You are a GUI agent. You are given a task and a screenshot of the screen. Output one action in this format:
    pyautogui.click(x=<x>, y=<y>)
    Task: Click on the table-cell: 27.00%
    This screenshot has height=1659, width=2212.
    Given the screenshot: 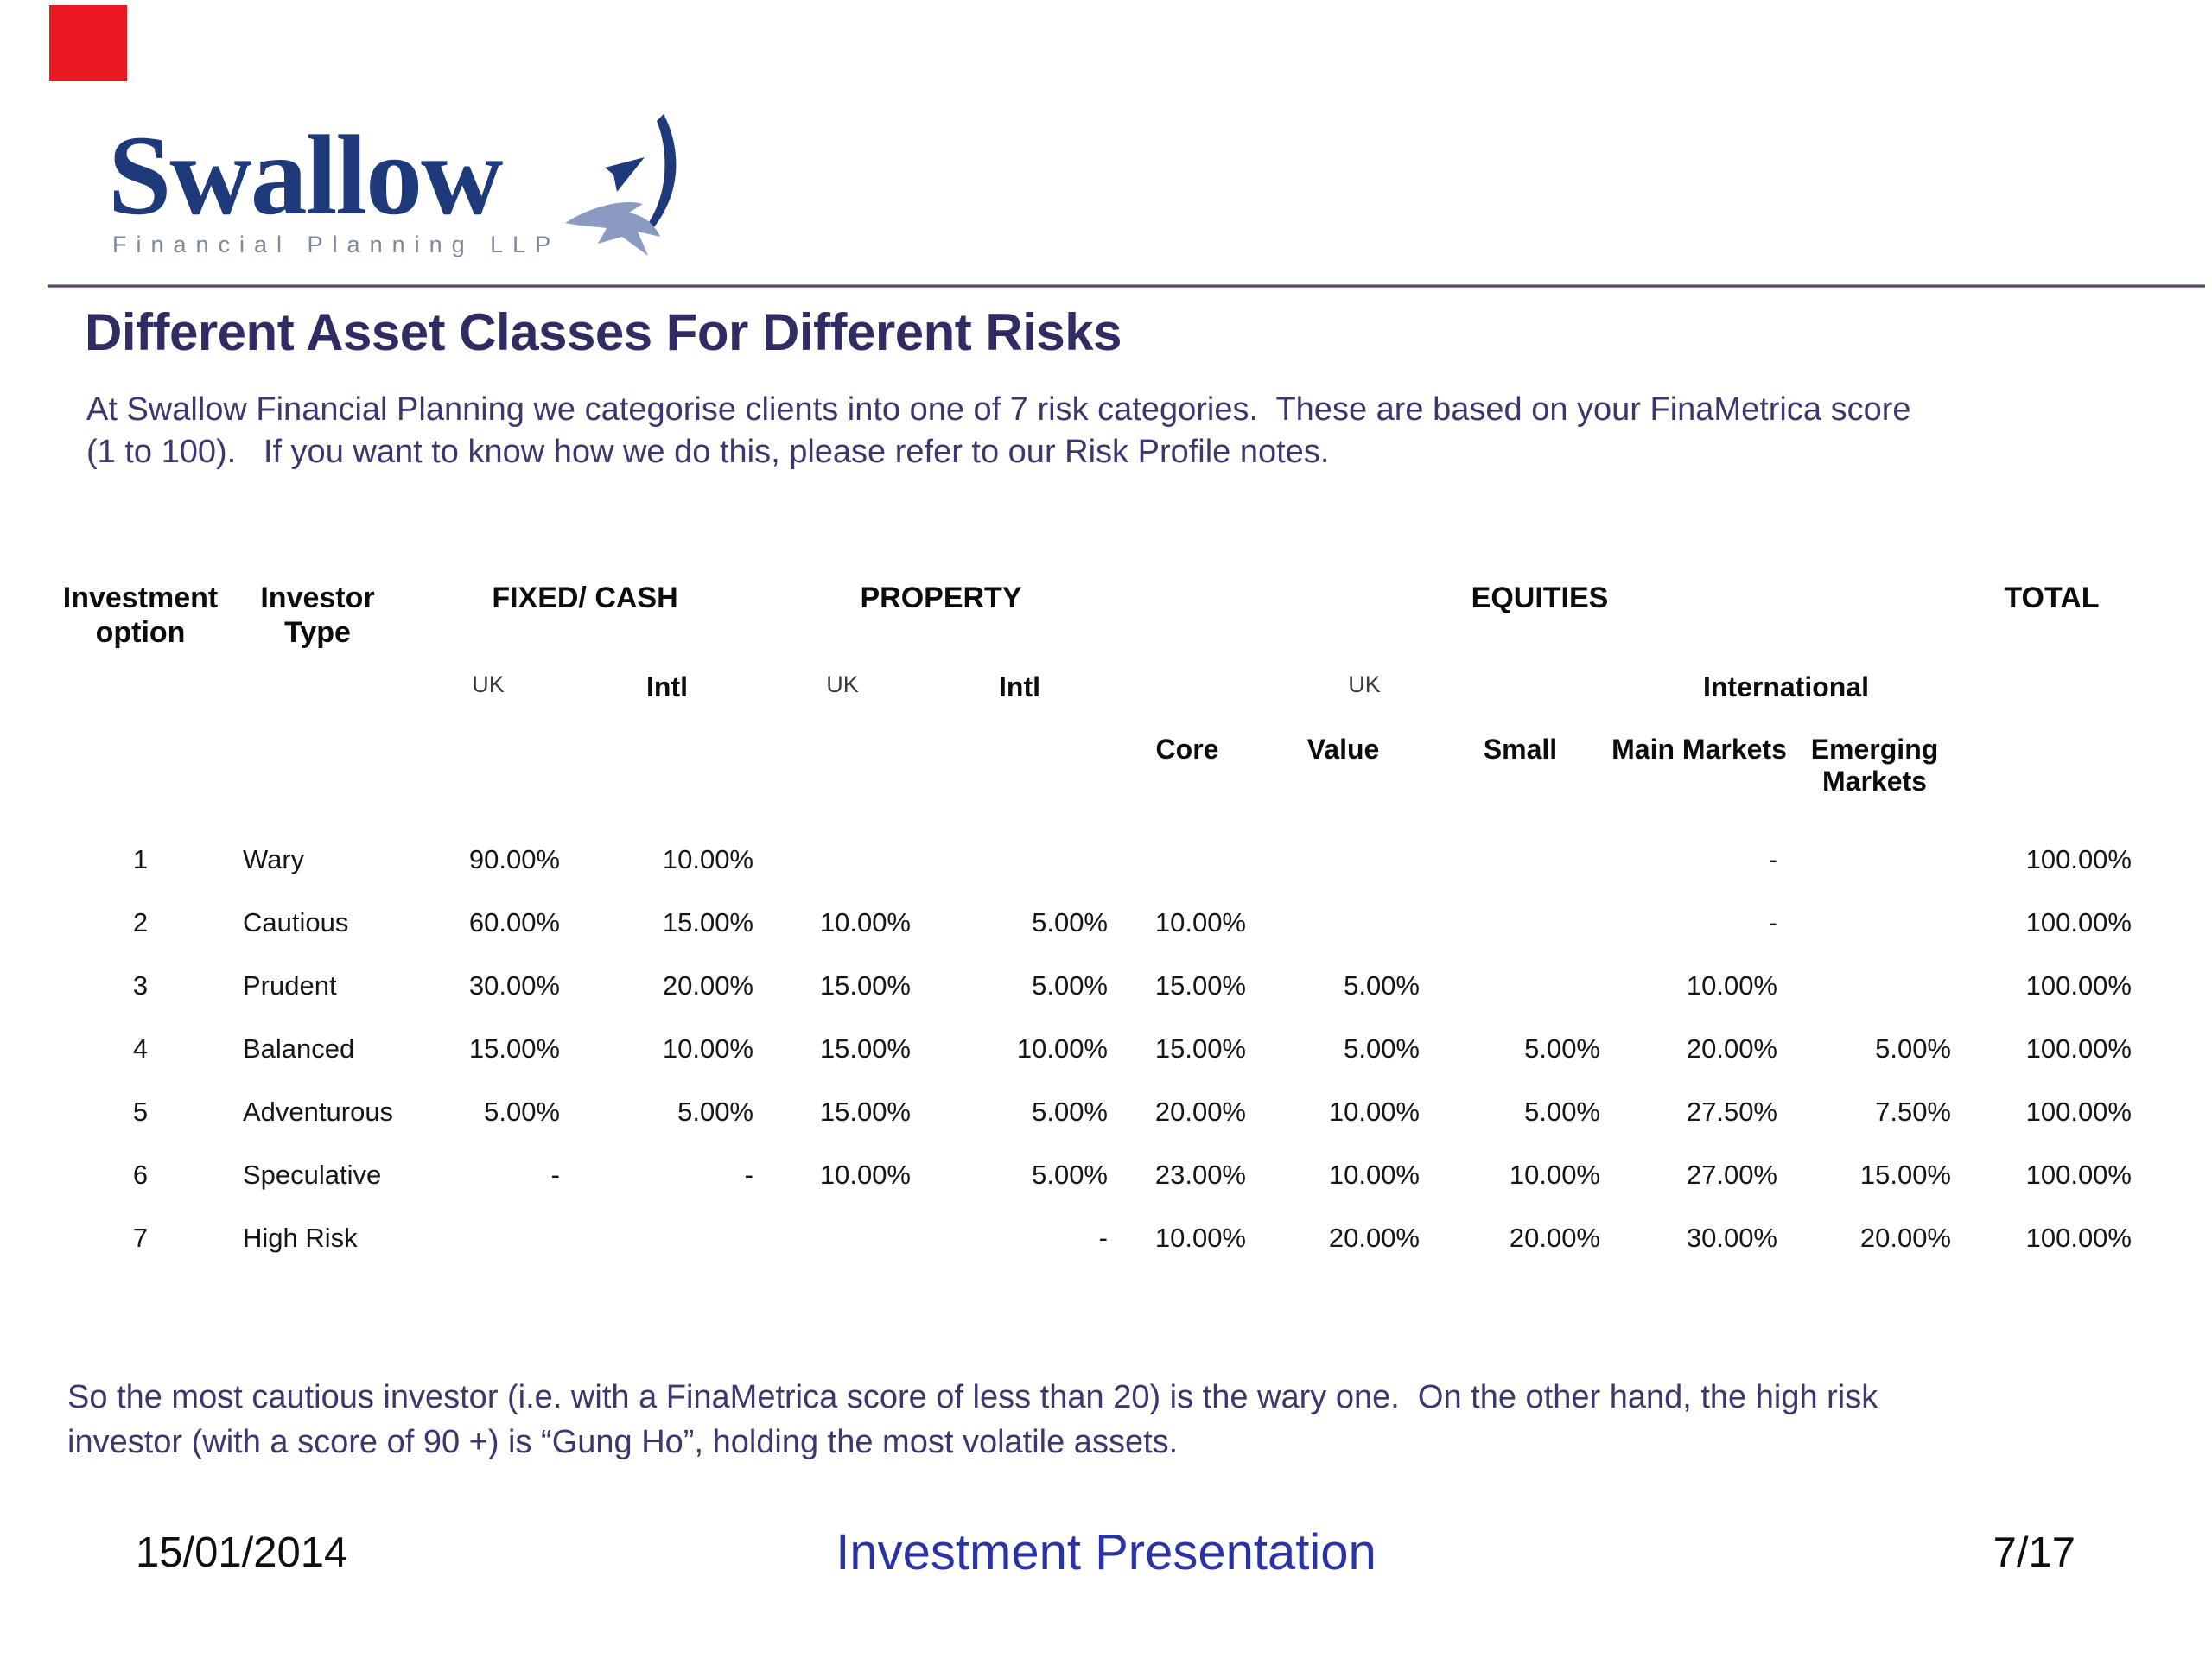 What is the action you would take?
    pyautogui.click(x=1731, y=1174)
    